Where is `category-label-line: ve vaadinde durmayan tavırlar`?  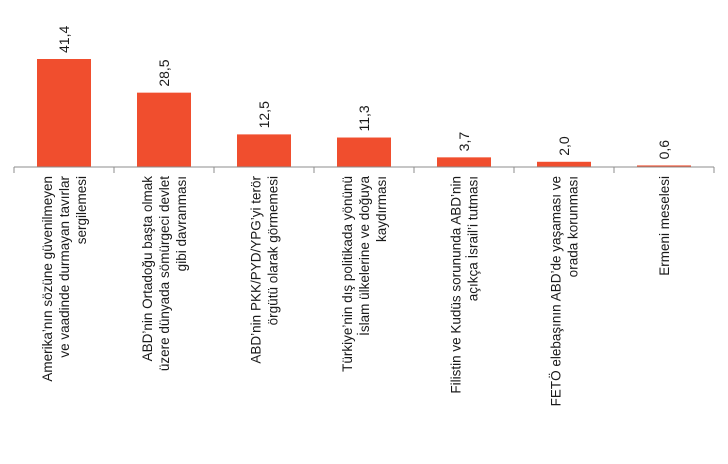
category-label-line: ve vaadinde durmayan tavırlar is located at coordinates (64, 267).